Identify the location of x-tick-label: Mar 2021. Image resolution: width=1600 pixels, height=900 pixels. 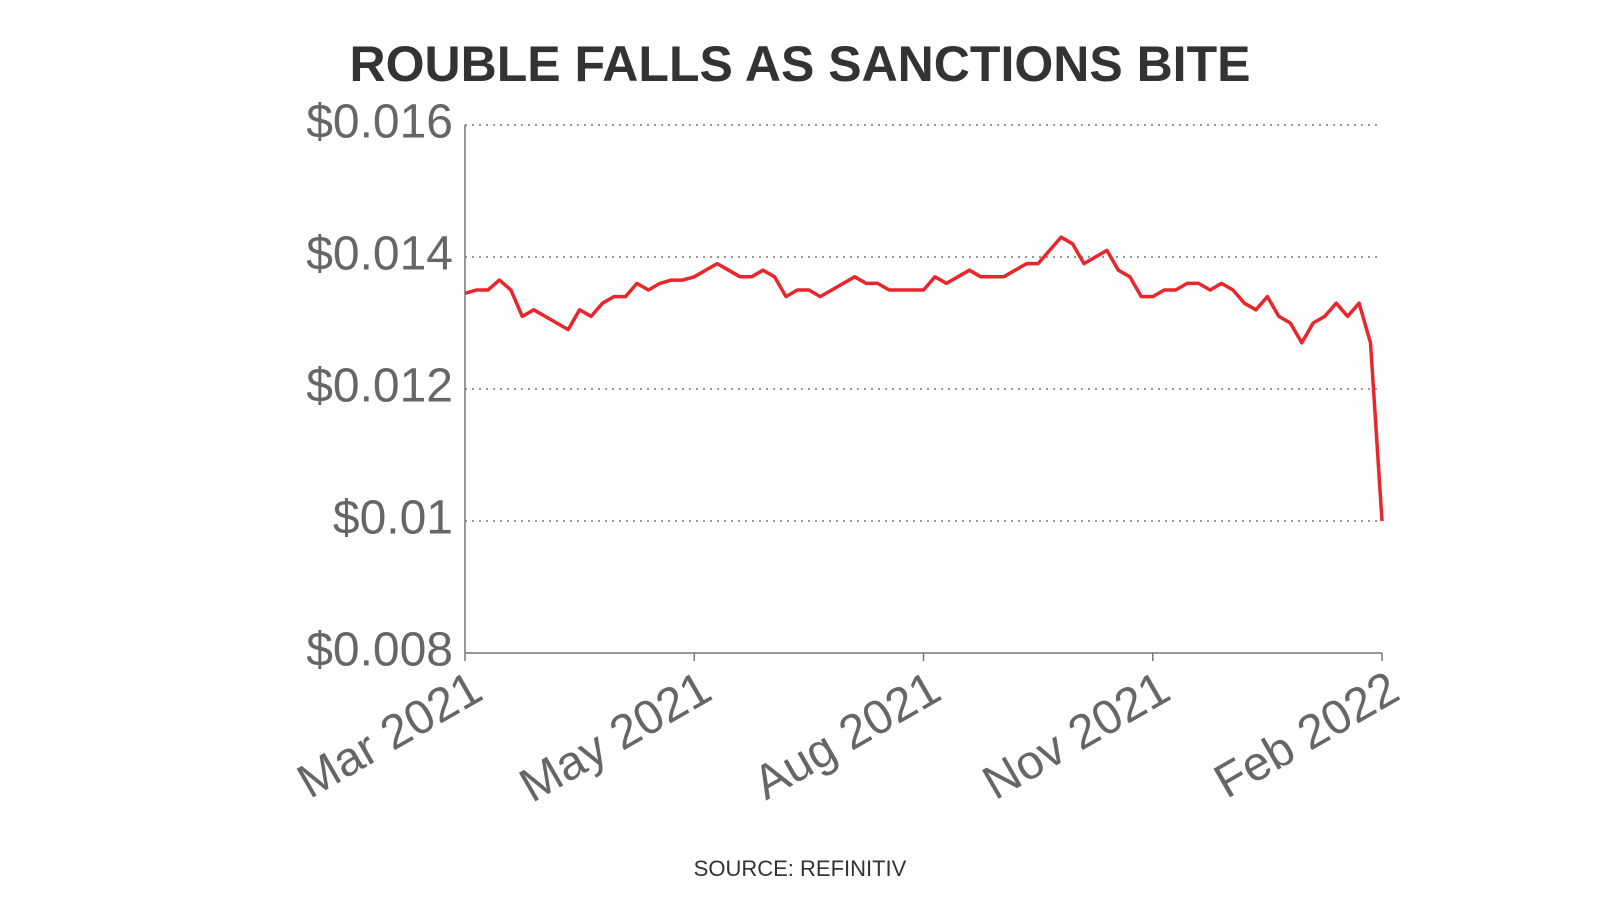
(390, 735).